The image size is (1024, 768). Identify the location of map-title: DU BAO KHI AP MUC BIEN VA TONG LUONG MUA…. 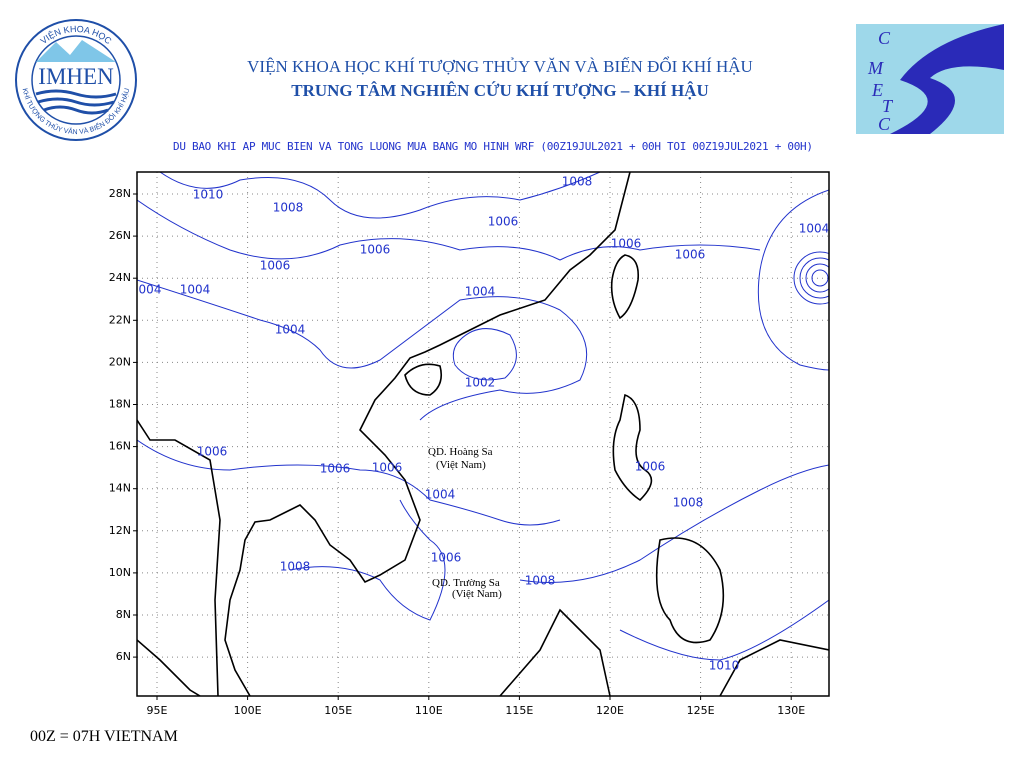
(493, 146).